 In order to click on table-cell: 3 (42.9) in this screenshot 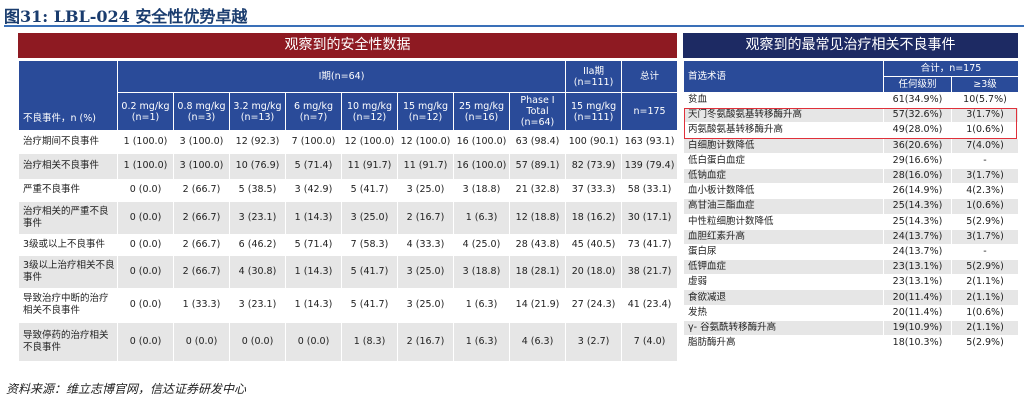, I will do `click(313, 190)`.